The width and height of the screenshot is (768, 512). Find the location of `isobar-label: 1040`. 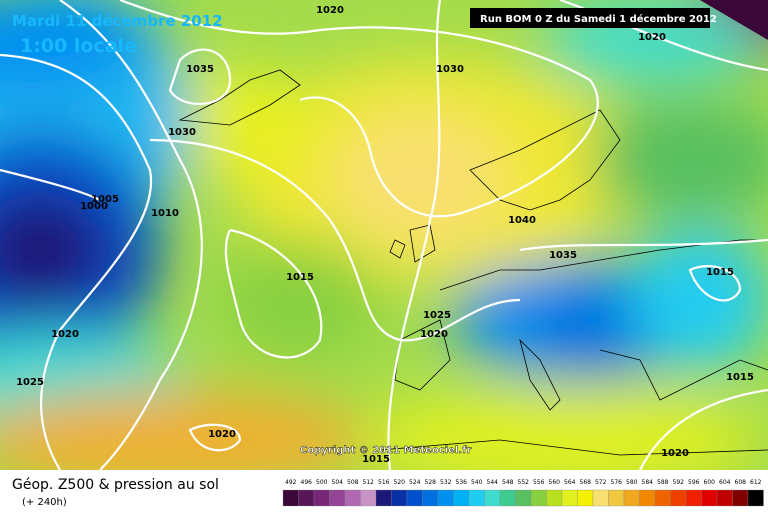

isobar-label: 1040 is located at coordinates (522, 220).